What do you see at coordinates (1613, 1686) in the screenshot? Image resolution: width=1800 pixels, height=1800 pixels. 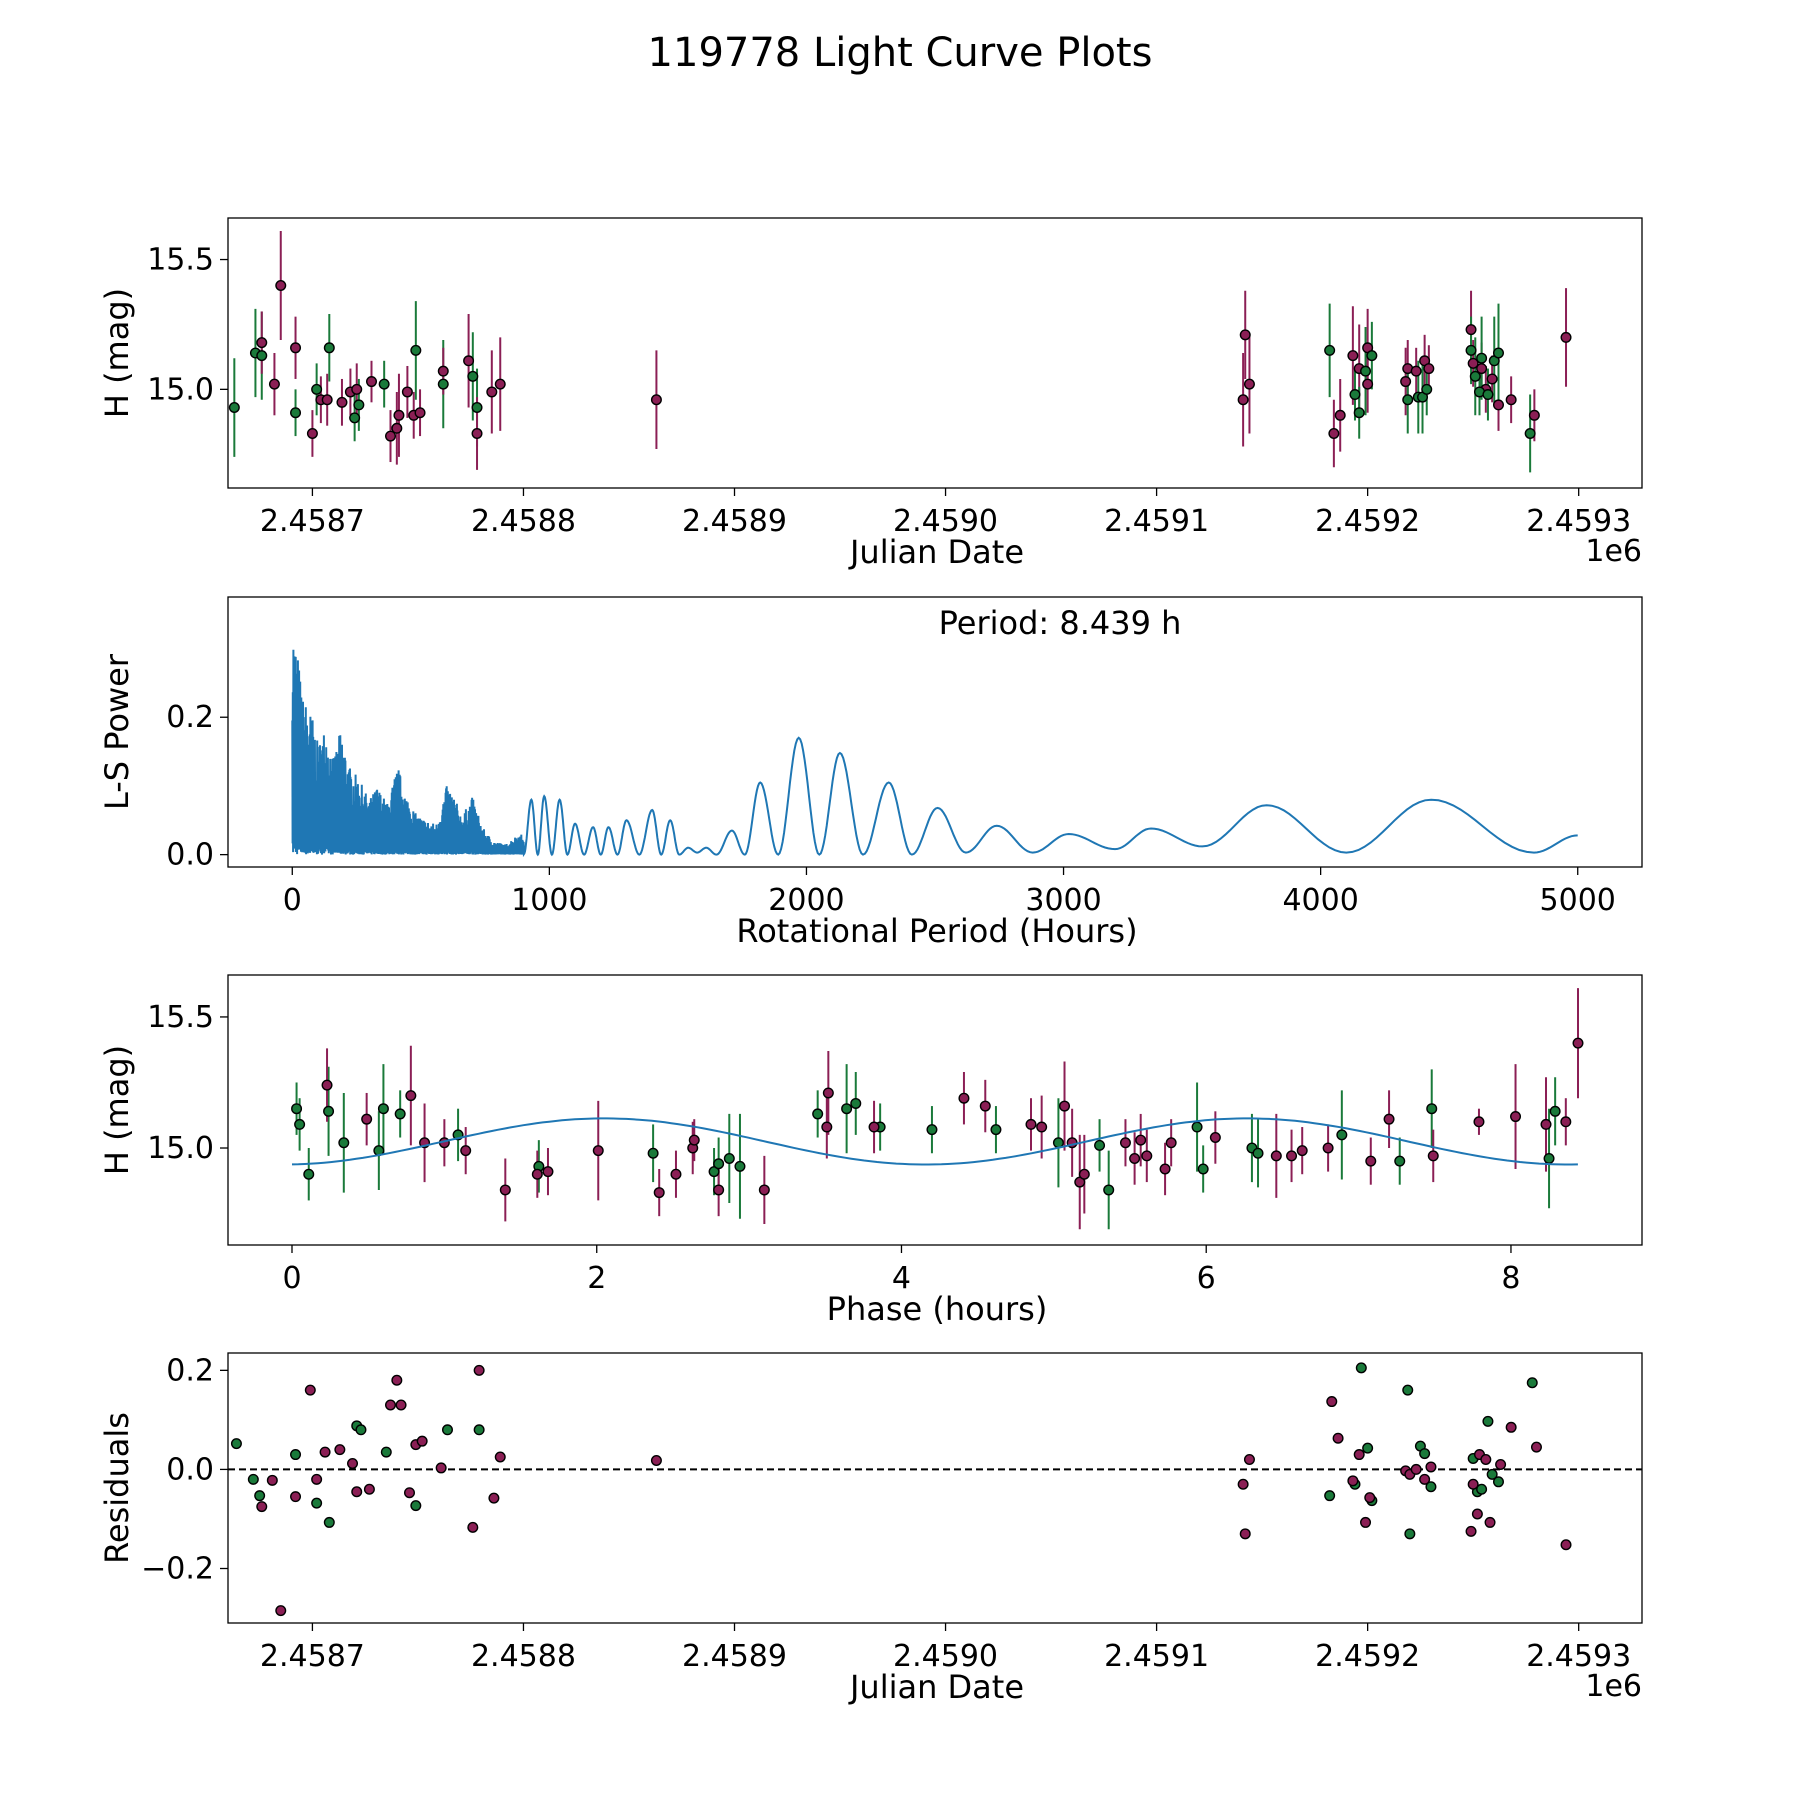 I see `x-offset-label: 1e6` at bounding box center [1613, 1686].